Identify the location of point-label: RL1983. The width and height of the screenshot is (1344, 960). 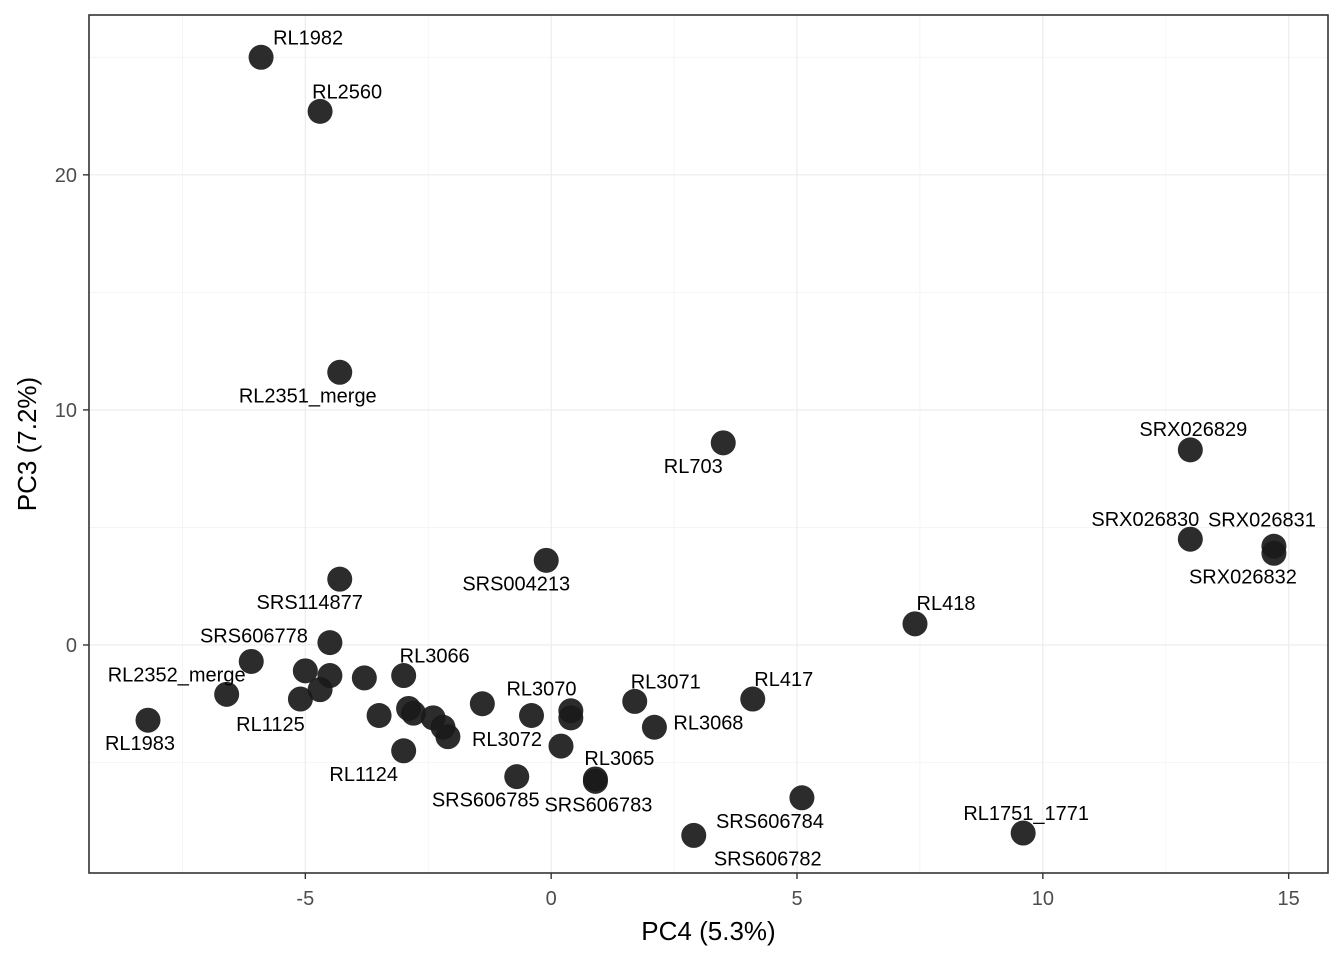
(140, 744).